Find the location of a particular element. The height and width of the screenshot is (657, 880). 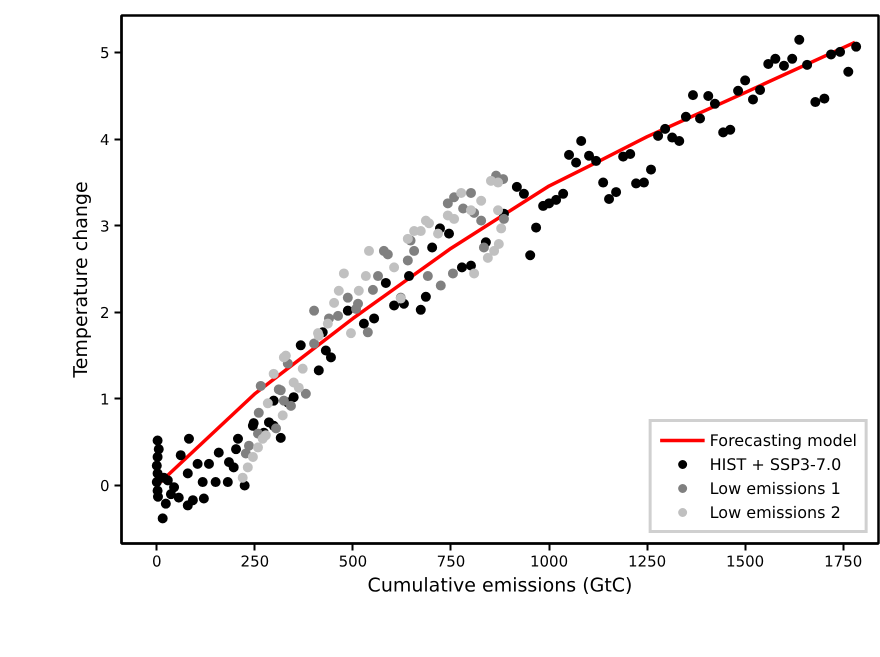

x-tick-label: 1250 is located at coordinates (647, 561).